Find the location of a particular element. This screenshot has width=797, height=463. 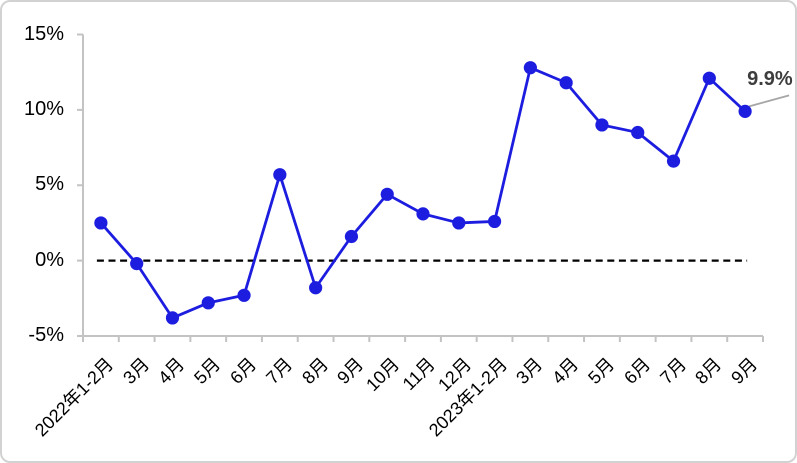

y-axis-tick-label: -5% is located at coordinates (46, 335).